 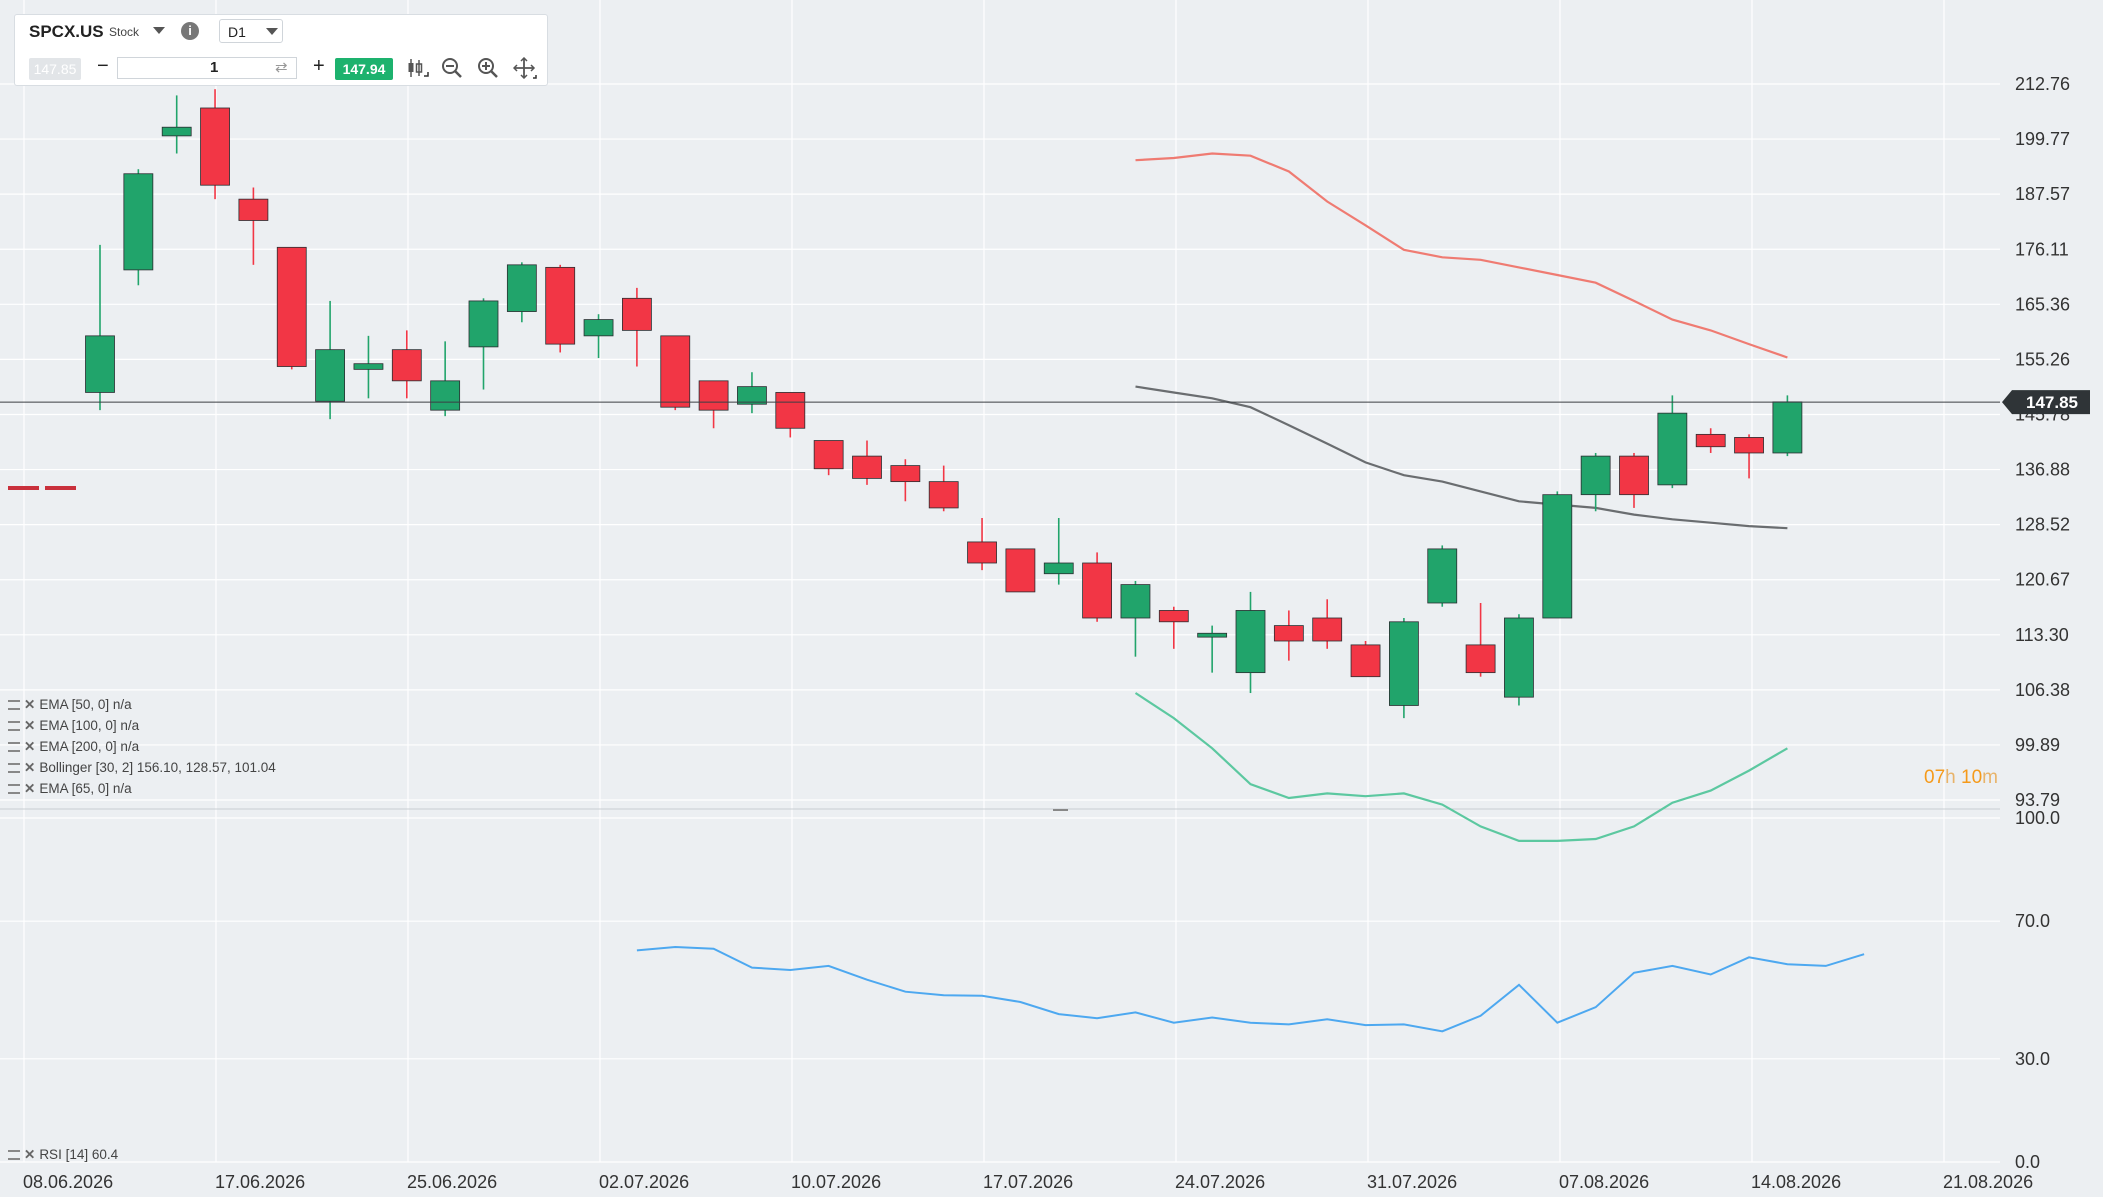 What do you see at coordinates (2042, 304) in the screenshot?
I see `price-tick-label: 165.36` at bounding box center [2042, 304].